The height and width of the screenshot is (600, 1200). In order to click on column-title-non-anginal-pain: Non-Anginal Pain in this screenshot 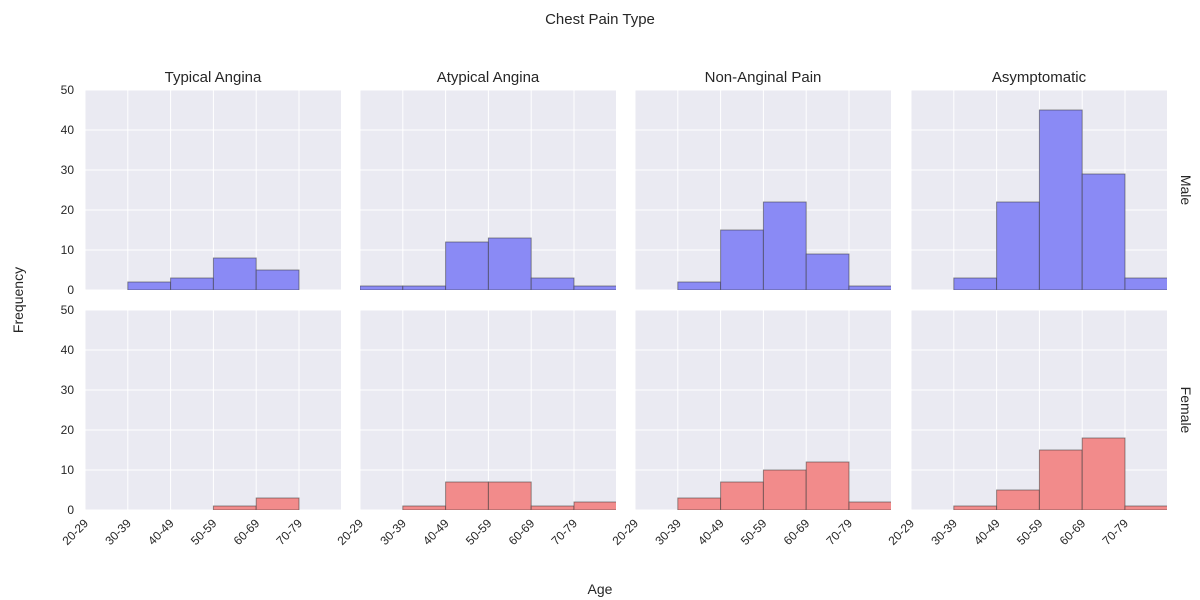, I will do `click(763, 77)`.